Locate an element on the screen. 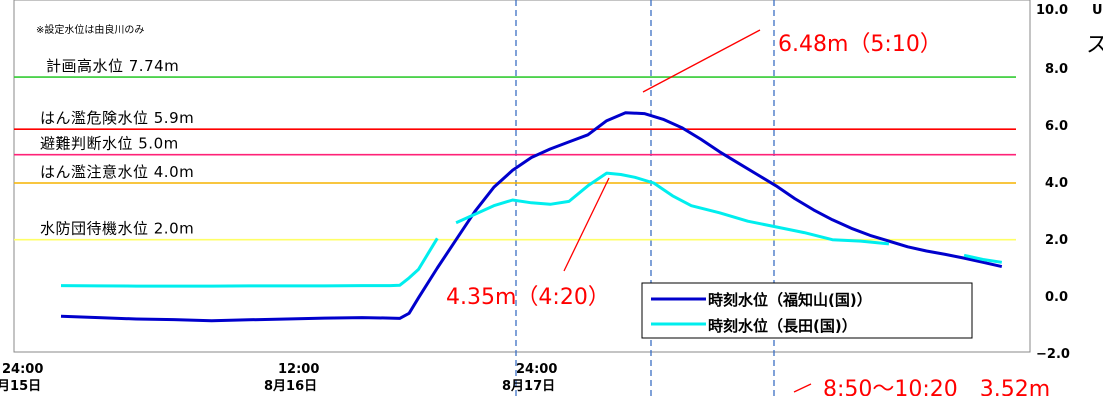  x-tick-time: 12:00 is located at coordinates (298, 369).